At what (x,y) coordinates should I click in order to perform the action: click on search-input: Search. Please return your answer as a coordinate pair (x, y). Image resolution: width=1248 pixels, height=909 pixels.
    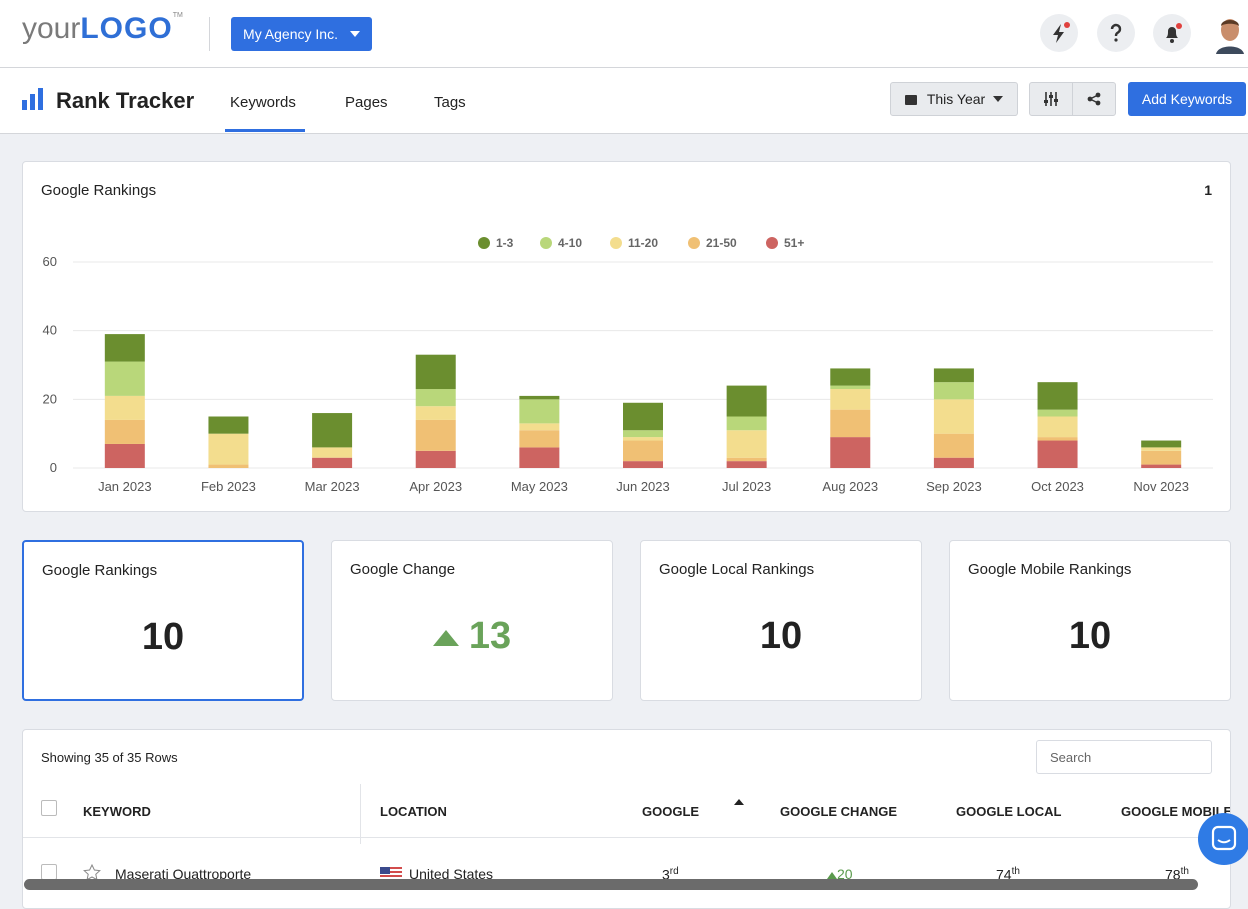
    Looking at the image, I should click on (1124, 757).